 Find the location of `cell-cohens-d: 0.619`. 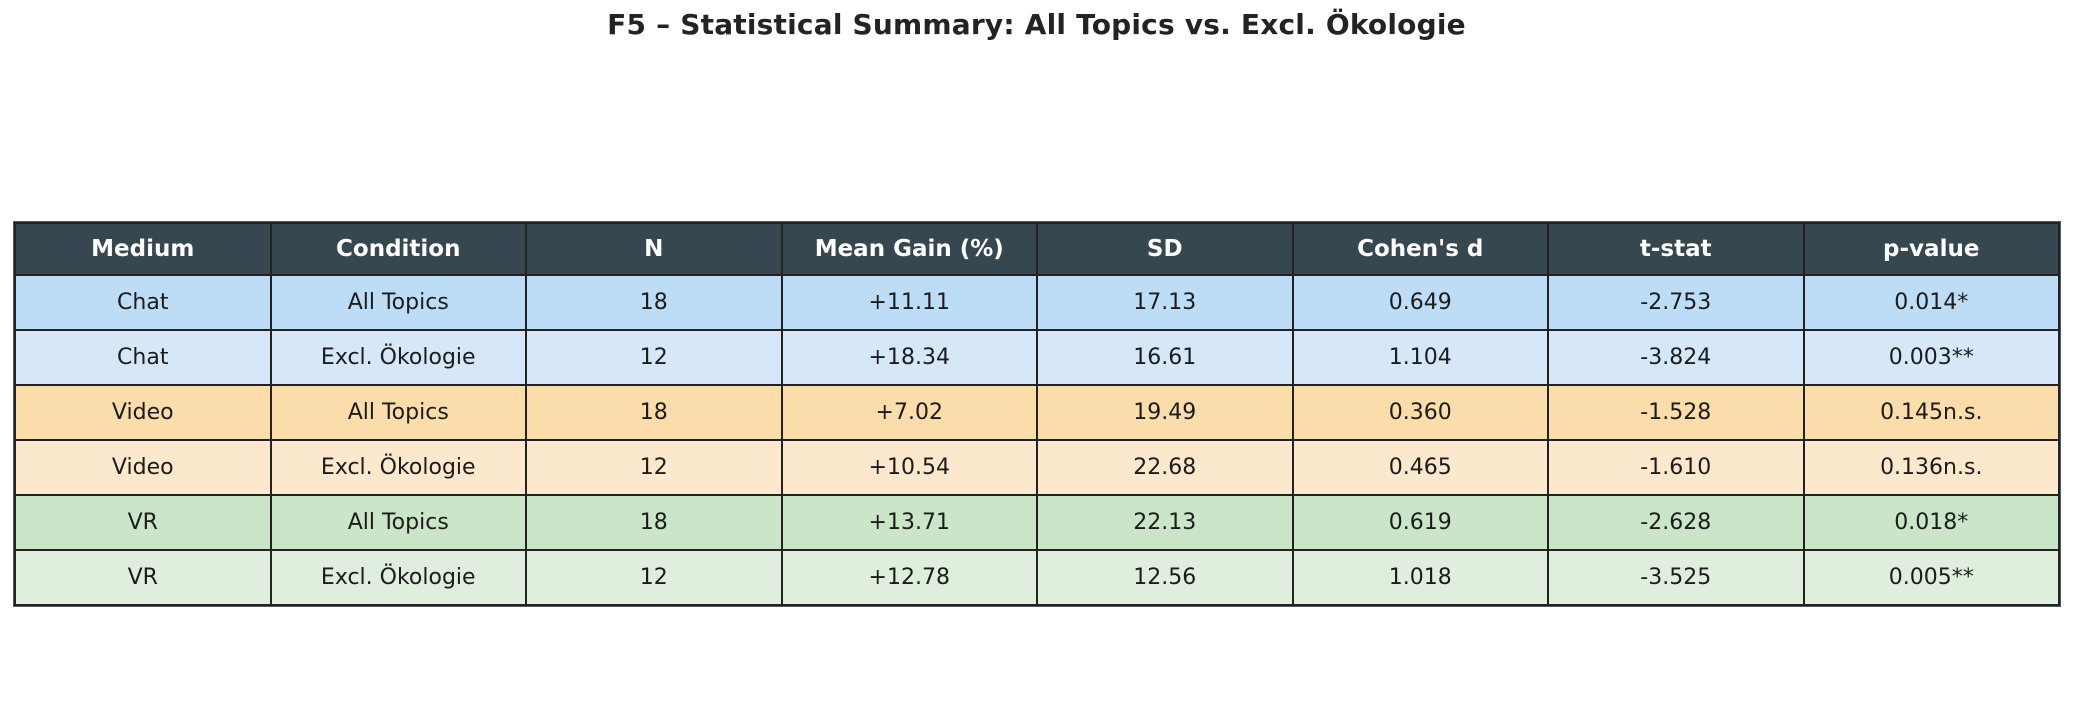

cell-cohens-d: 0.619 is located at coordinates (1420, 522).